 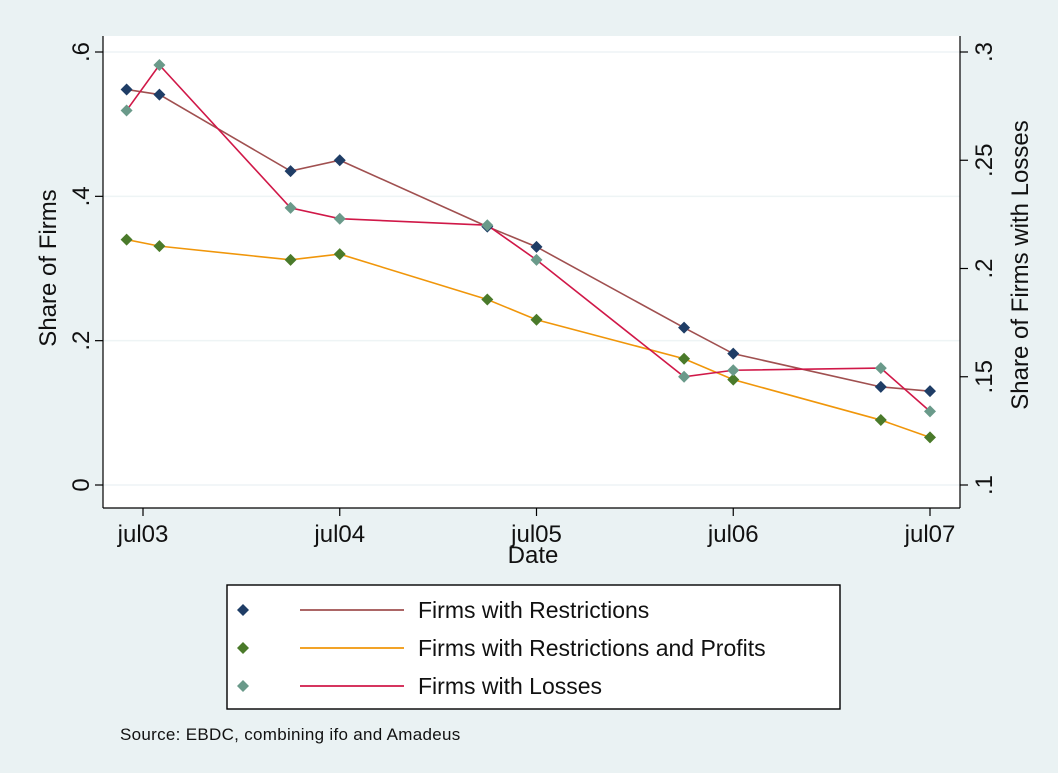 I want to click on legend-label: Firms with Restrictions and Profits, so click(x=592, y=648).